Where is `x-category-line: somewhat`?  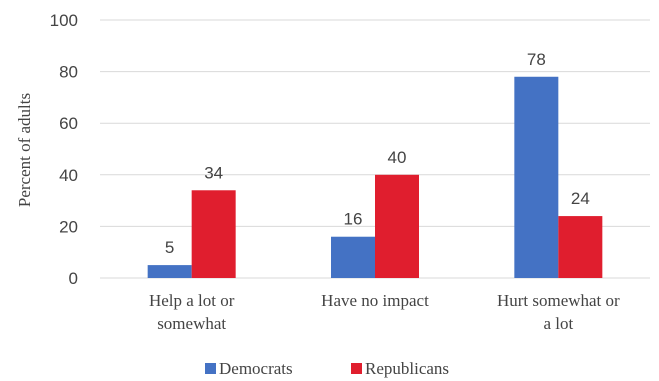
x-category-line: somewhat is located at coordinates (191, 323).